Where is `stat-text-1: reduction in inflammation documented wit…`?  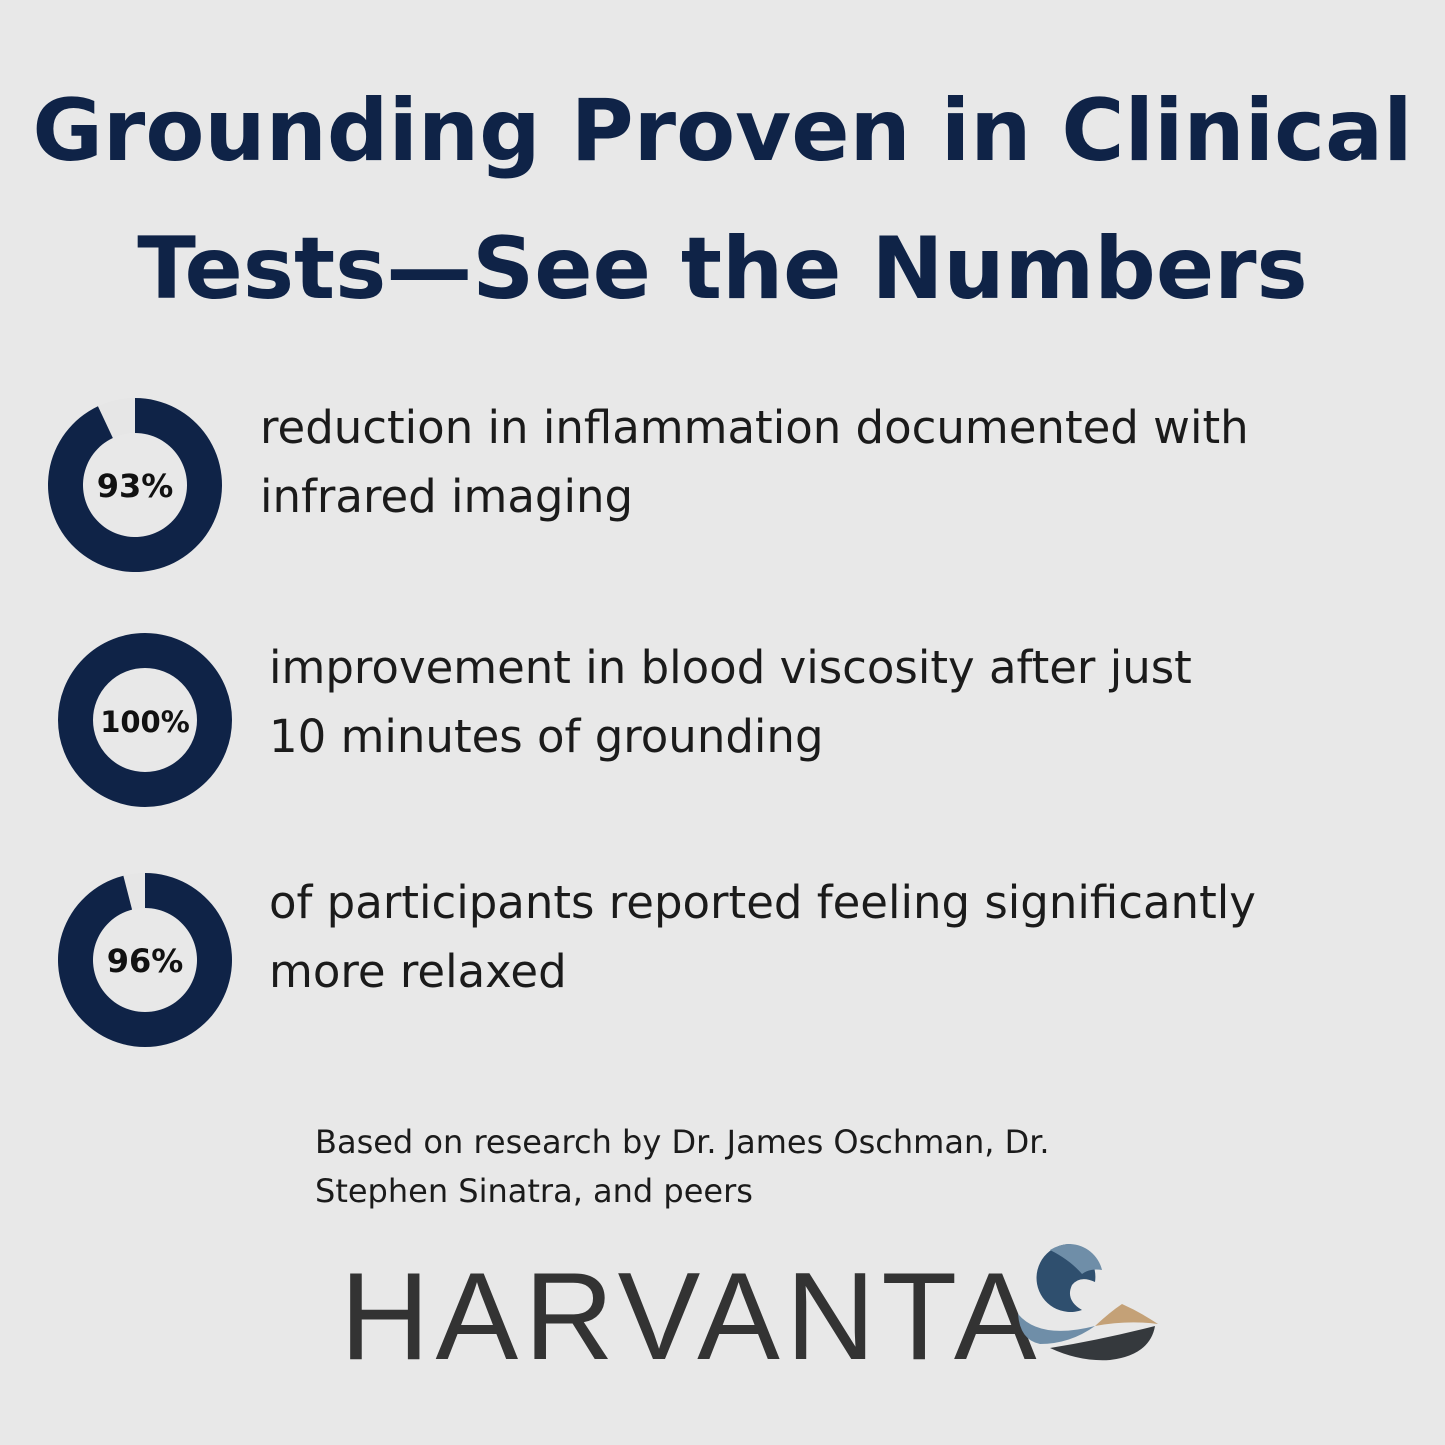 stat-text-1: reduction in inflammation documented wit… is located at coordinates (754, 462).